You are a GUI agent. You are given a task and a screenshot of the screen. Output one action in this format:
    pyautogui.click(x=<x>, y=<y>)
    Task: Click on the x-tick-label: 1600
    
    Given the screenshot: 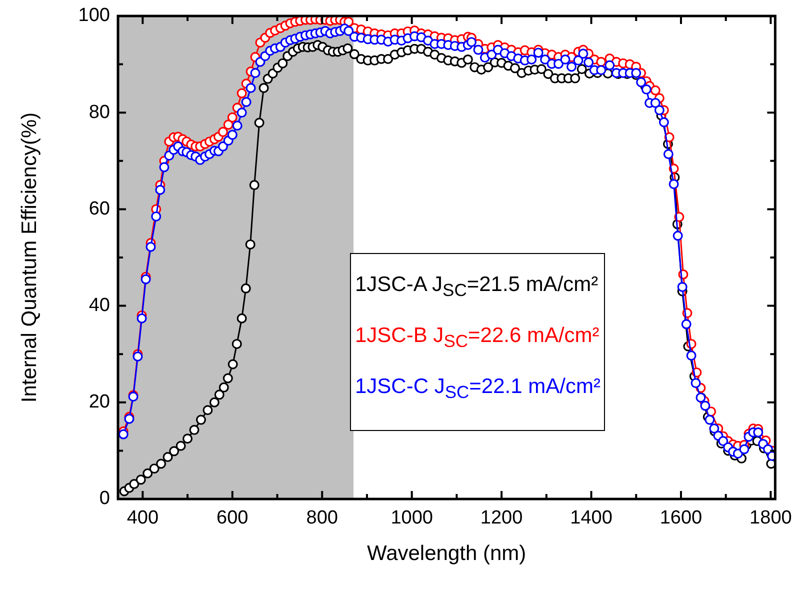 What is the action you would take?
    pyautogui.click(x=681, y=518)
    